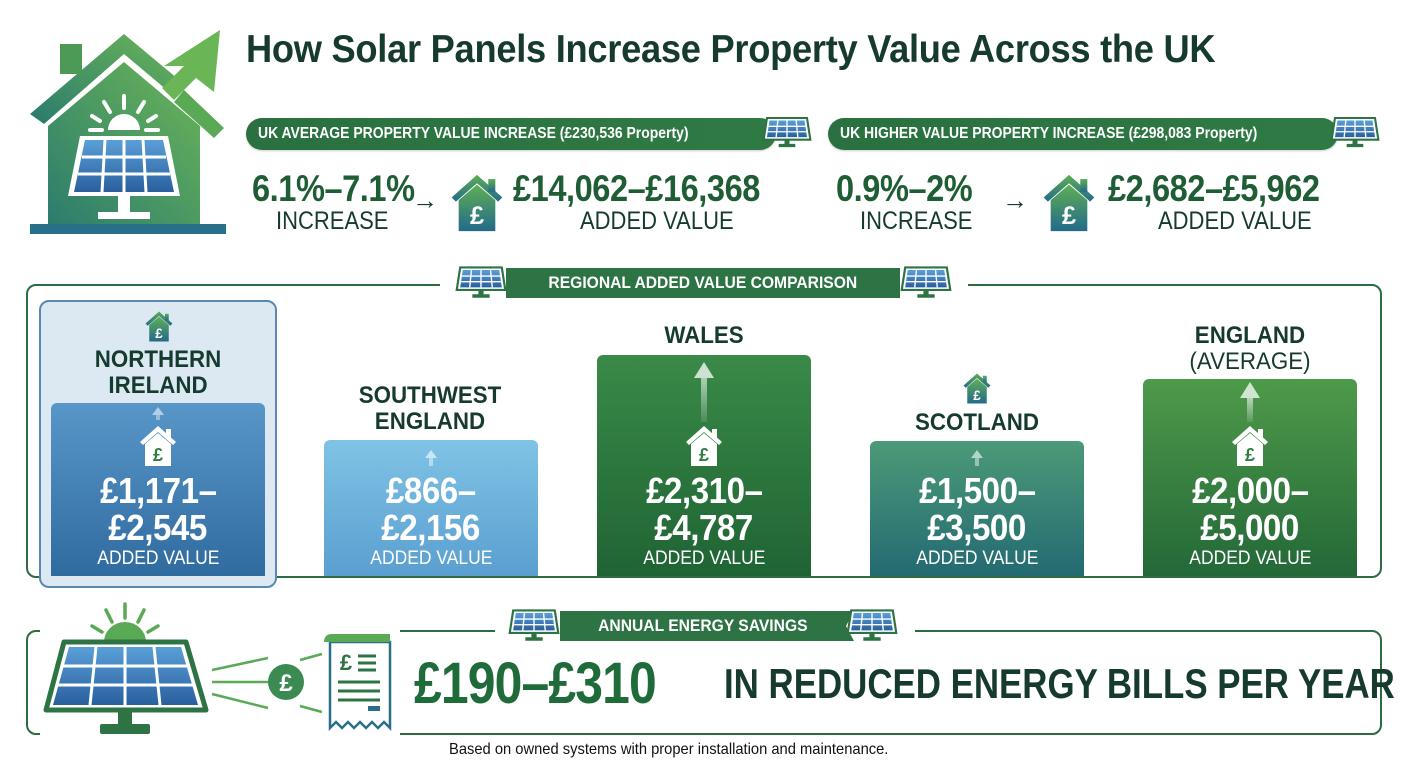  What do you see at coordinates (220, 668) in the screenshot?
I see `savings-illustration: £ £` at bounding box center [220, 668].